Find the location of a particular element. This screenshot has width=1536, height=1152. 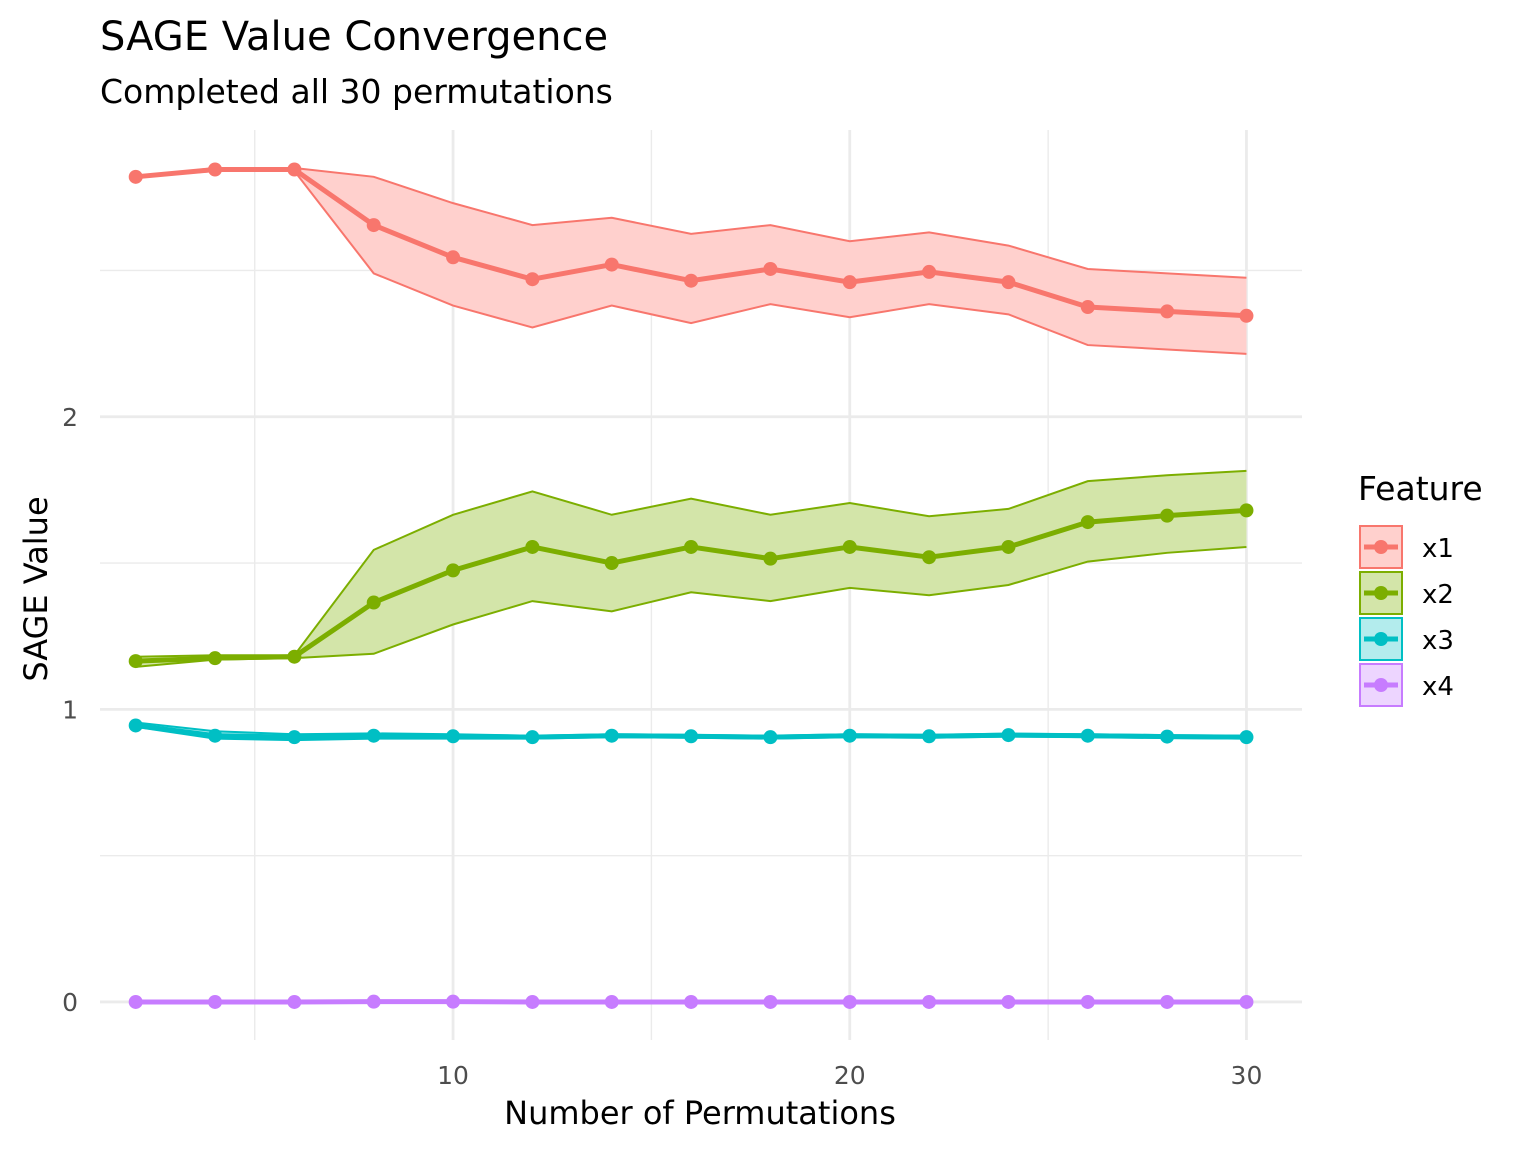

legend-point-x3 is located at coordinates (1381, 639).